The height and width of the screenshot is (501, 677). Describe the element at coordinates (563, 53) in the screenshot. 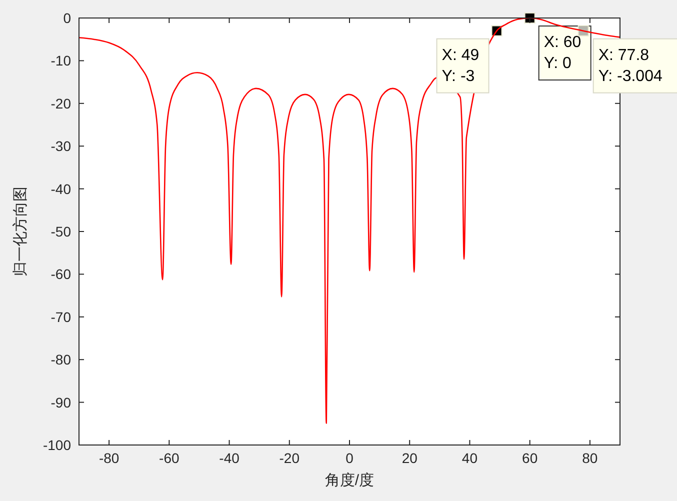

I see `annotation: X: 60 Y: 0` at that location.